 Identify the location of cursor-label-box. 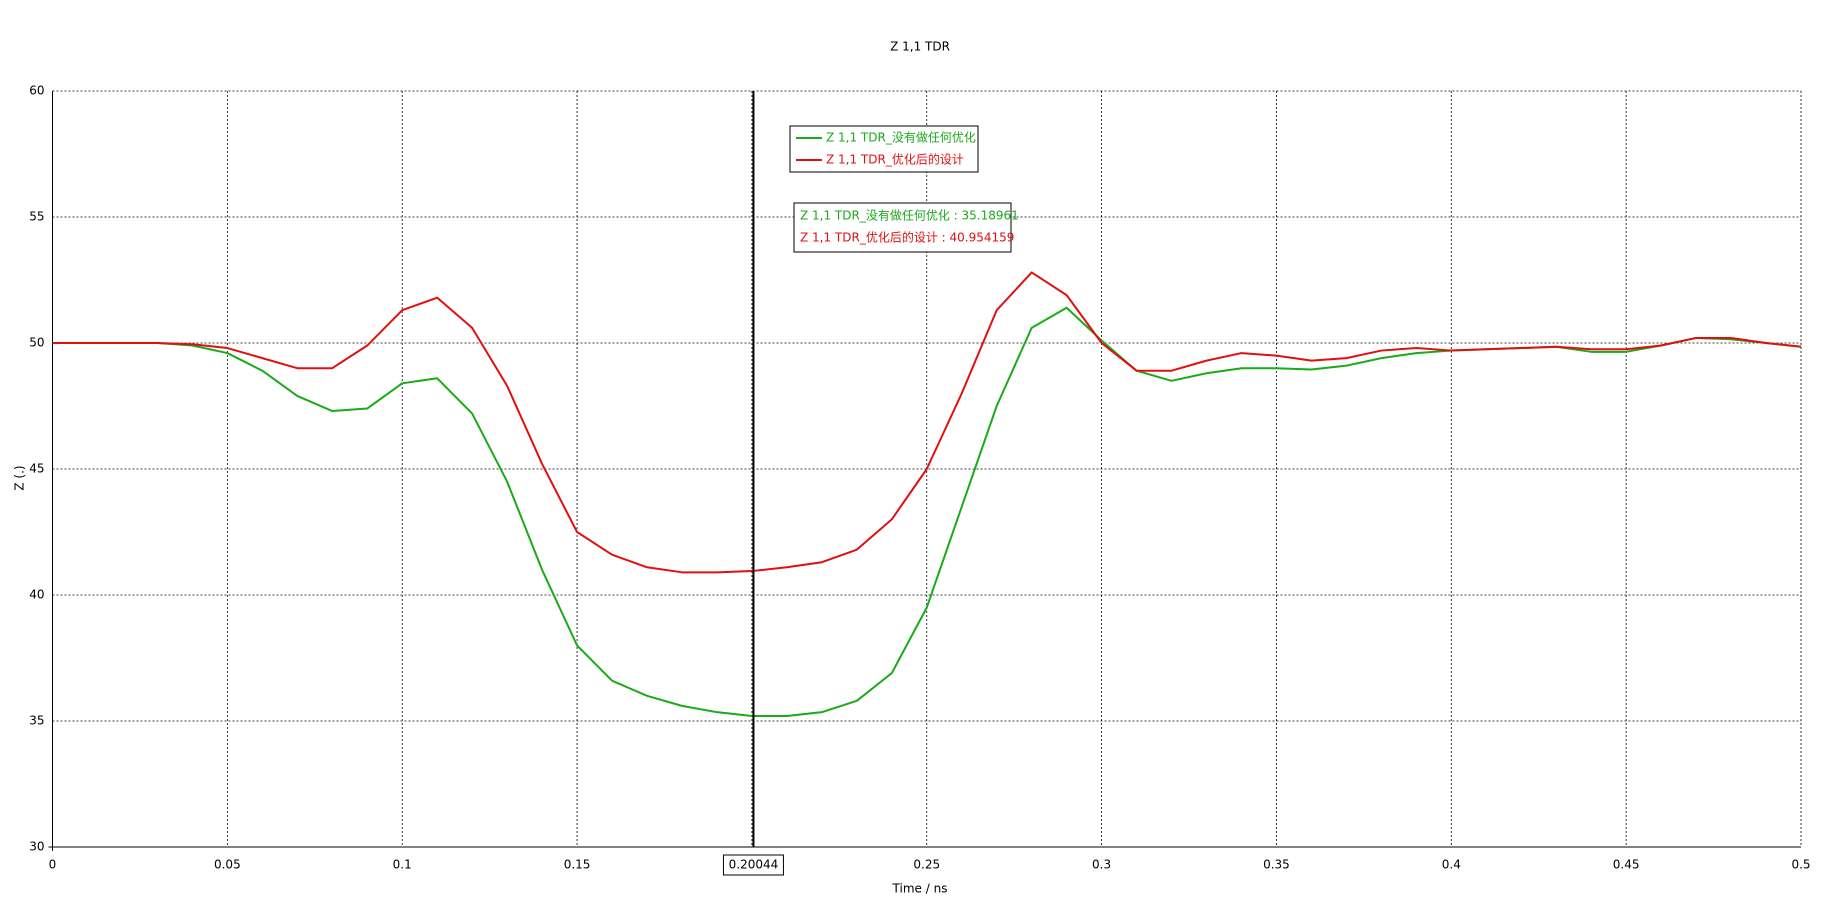
(753, 865).